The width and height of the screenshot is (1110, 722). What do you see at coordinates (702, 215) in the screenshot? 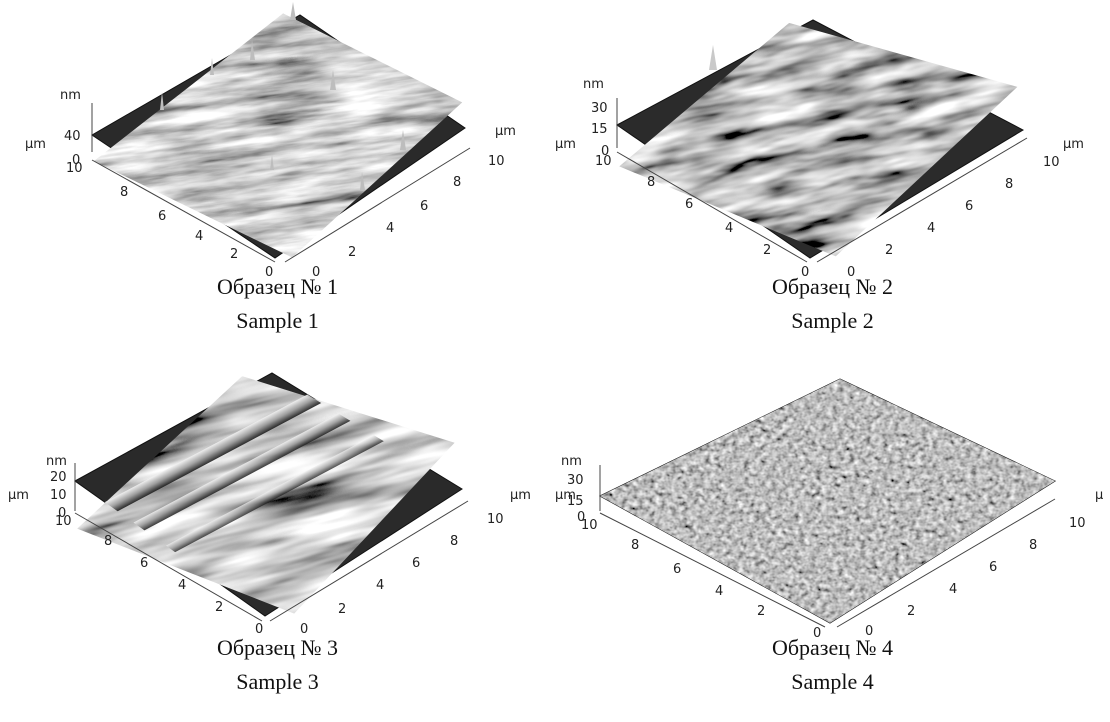
I see `left-axis-2: 10 8 6 4 2 0` at bounding box center [702, 215].